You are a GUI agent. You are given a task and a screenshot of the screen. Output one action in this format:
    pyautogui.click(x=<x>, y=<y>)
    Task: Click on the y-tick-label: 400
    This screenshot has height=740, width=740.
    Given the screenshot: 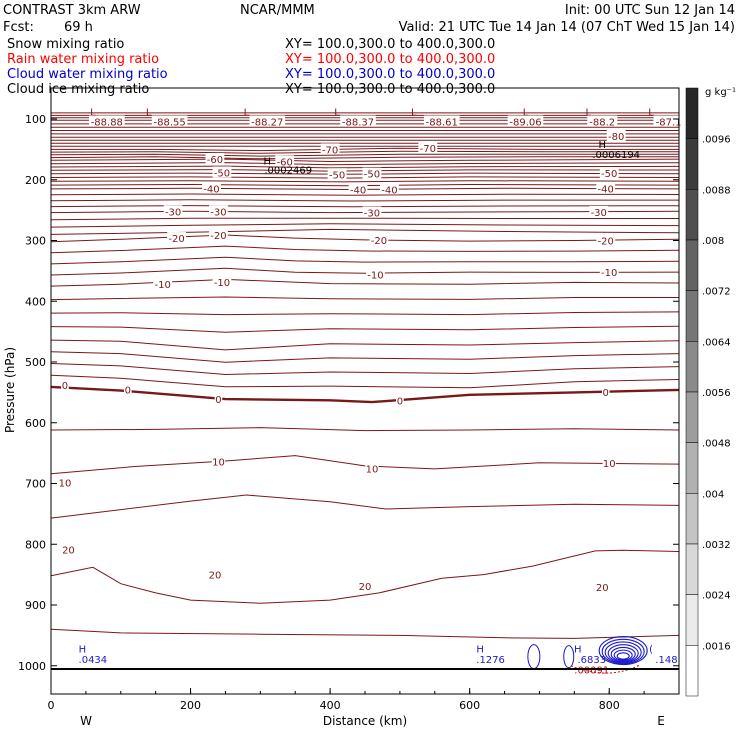 What is the action you would take?
    pyautogui.click(x=35, y=301)
    